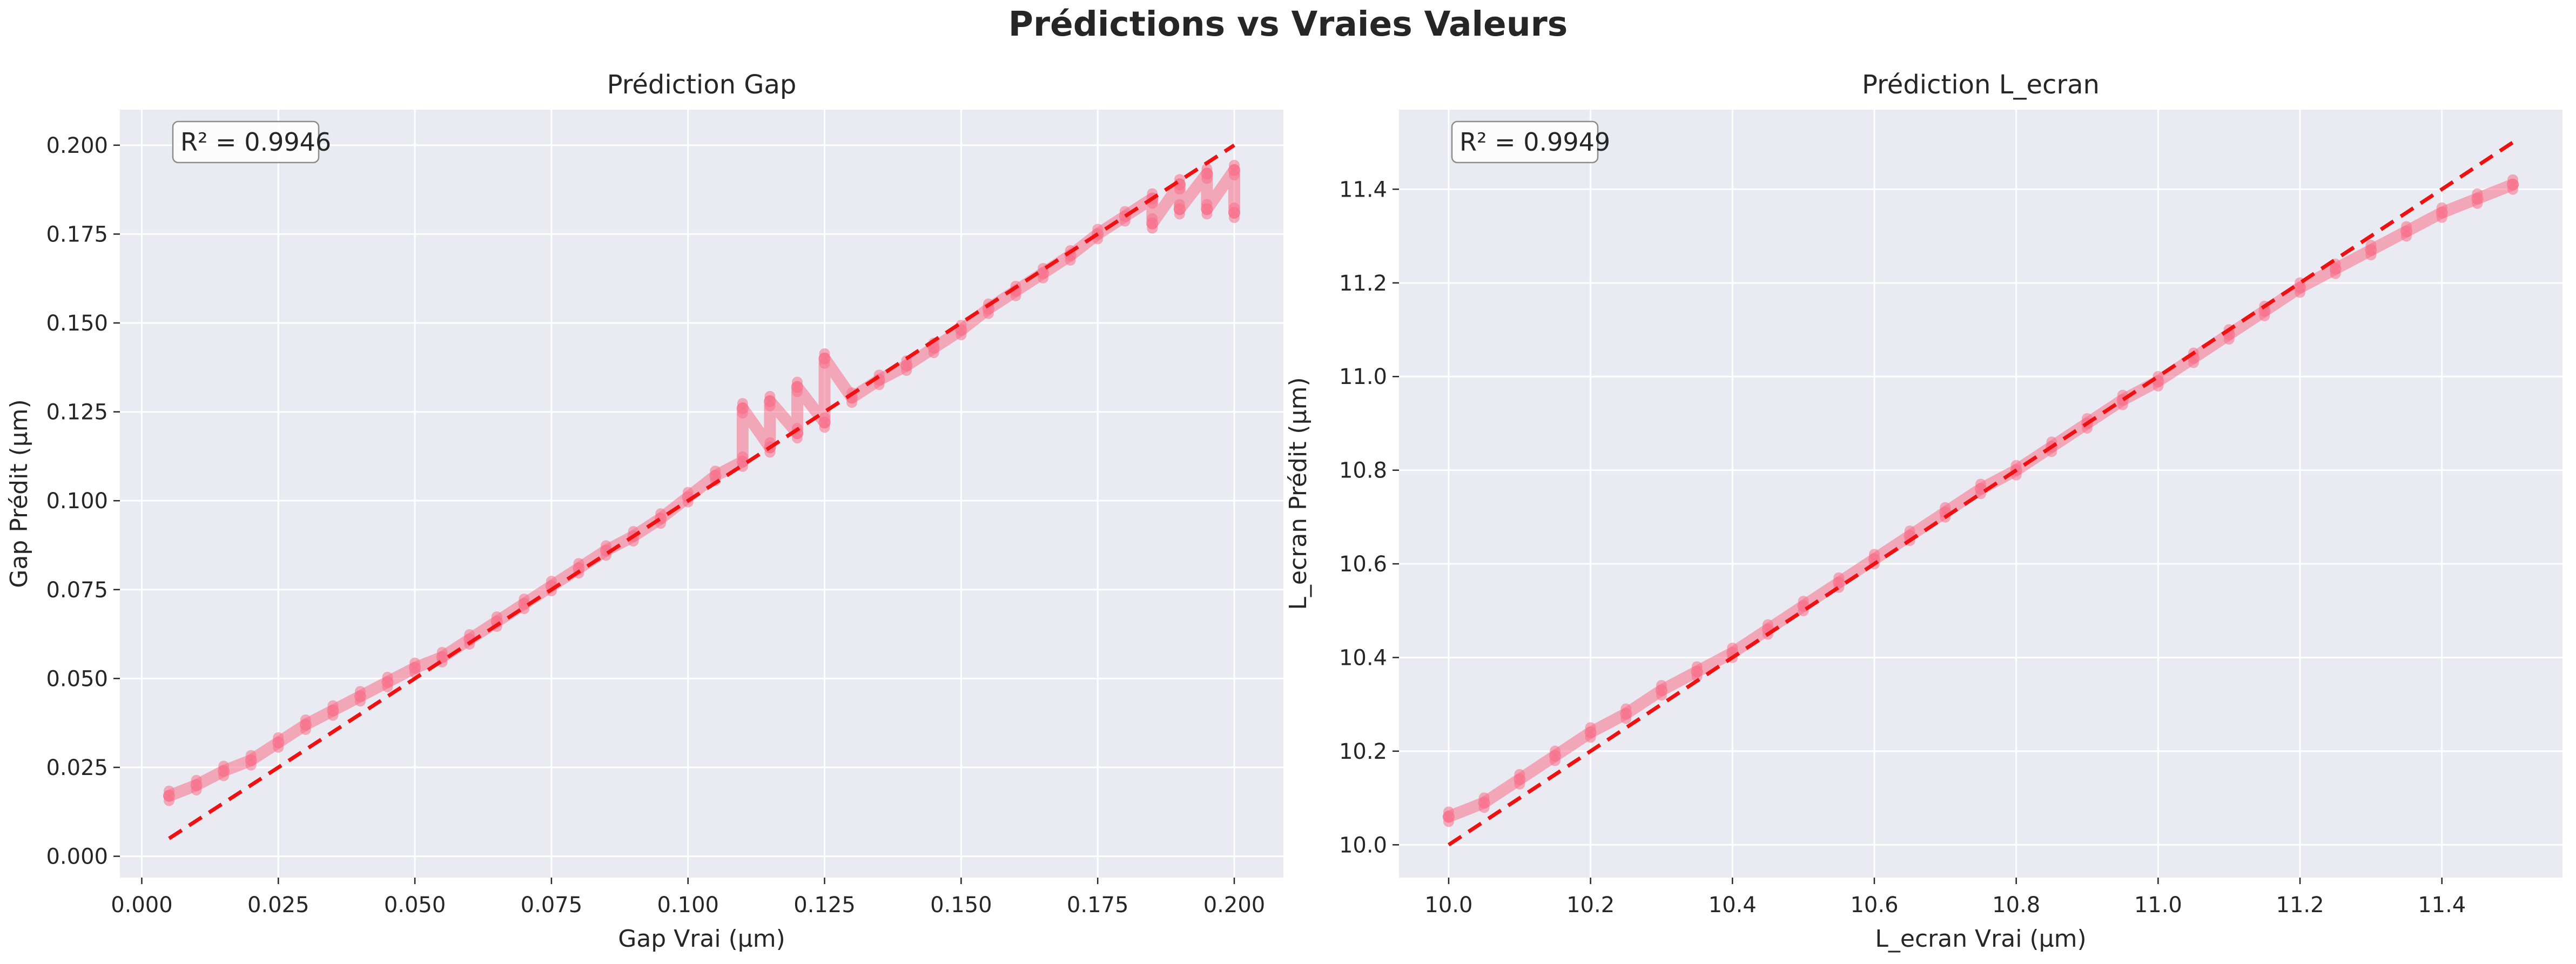 The height and width of the screenshot is (964, 2576). I want to click on lecran-r2-text: R² = 0.9949, so click(1534, 142).